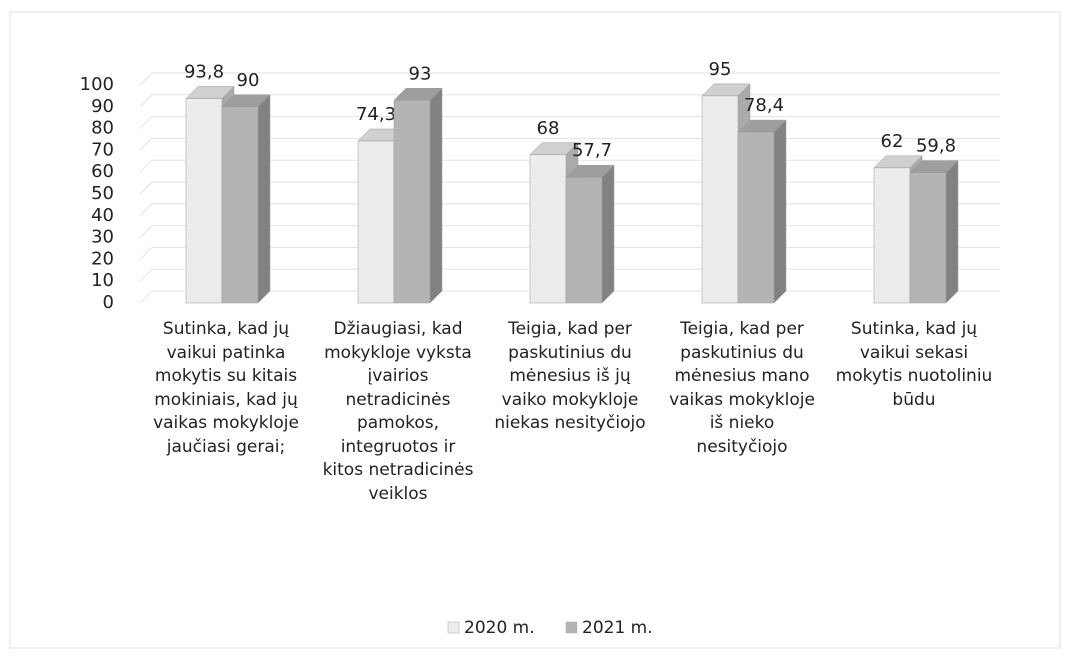 The width and height of the screenshot is (1072, 658). I want to click on y-tick-label: 60, so click(102, 171).